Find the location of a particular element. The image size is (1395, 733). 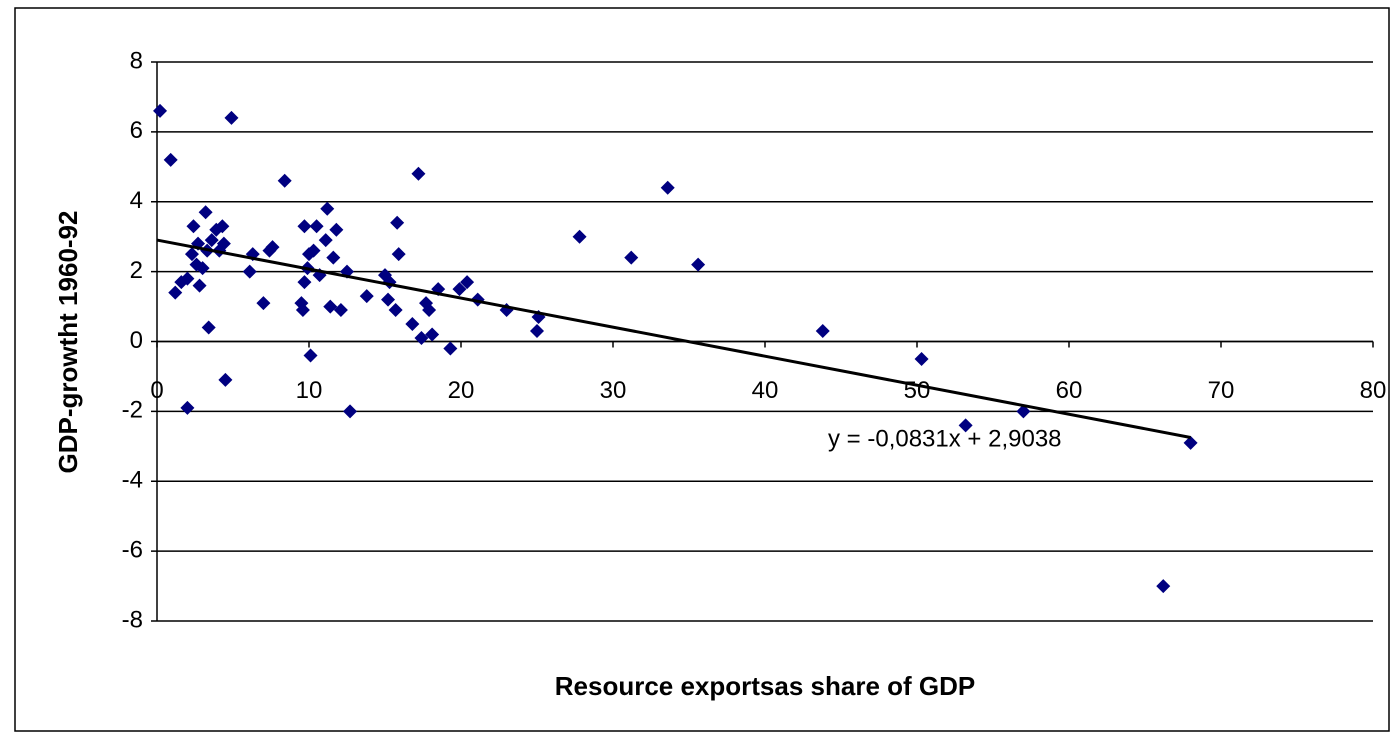

y-tick-label: 8 is located at coordinates (136, 60).